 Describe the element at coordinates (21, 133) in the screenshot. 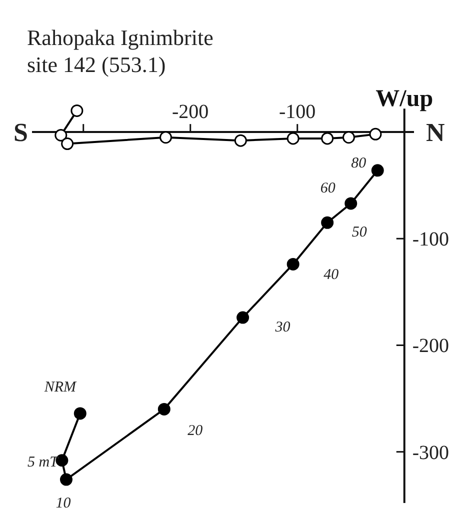

I see `text: S` at that location.